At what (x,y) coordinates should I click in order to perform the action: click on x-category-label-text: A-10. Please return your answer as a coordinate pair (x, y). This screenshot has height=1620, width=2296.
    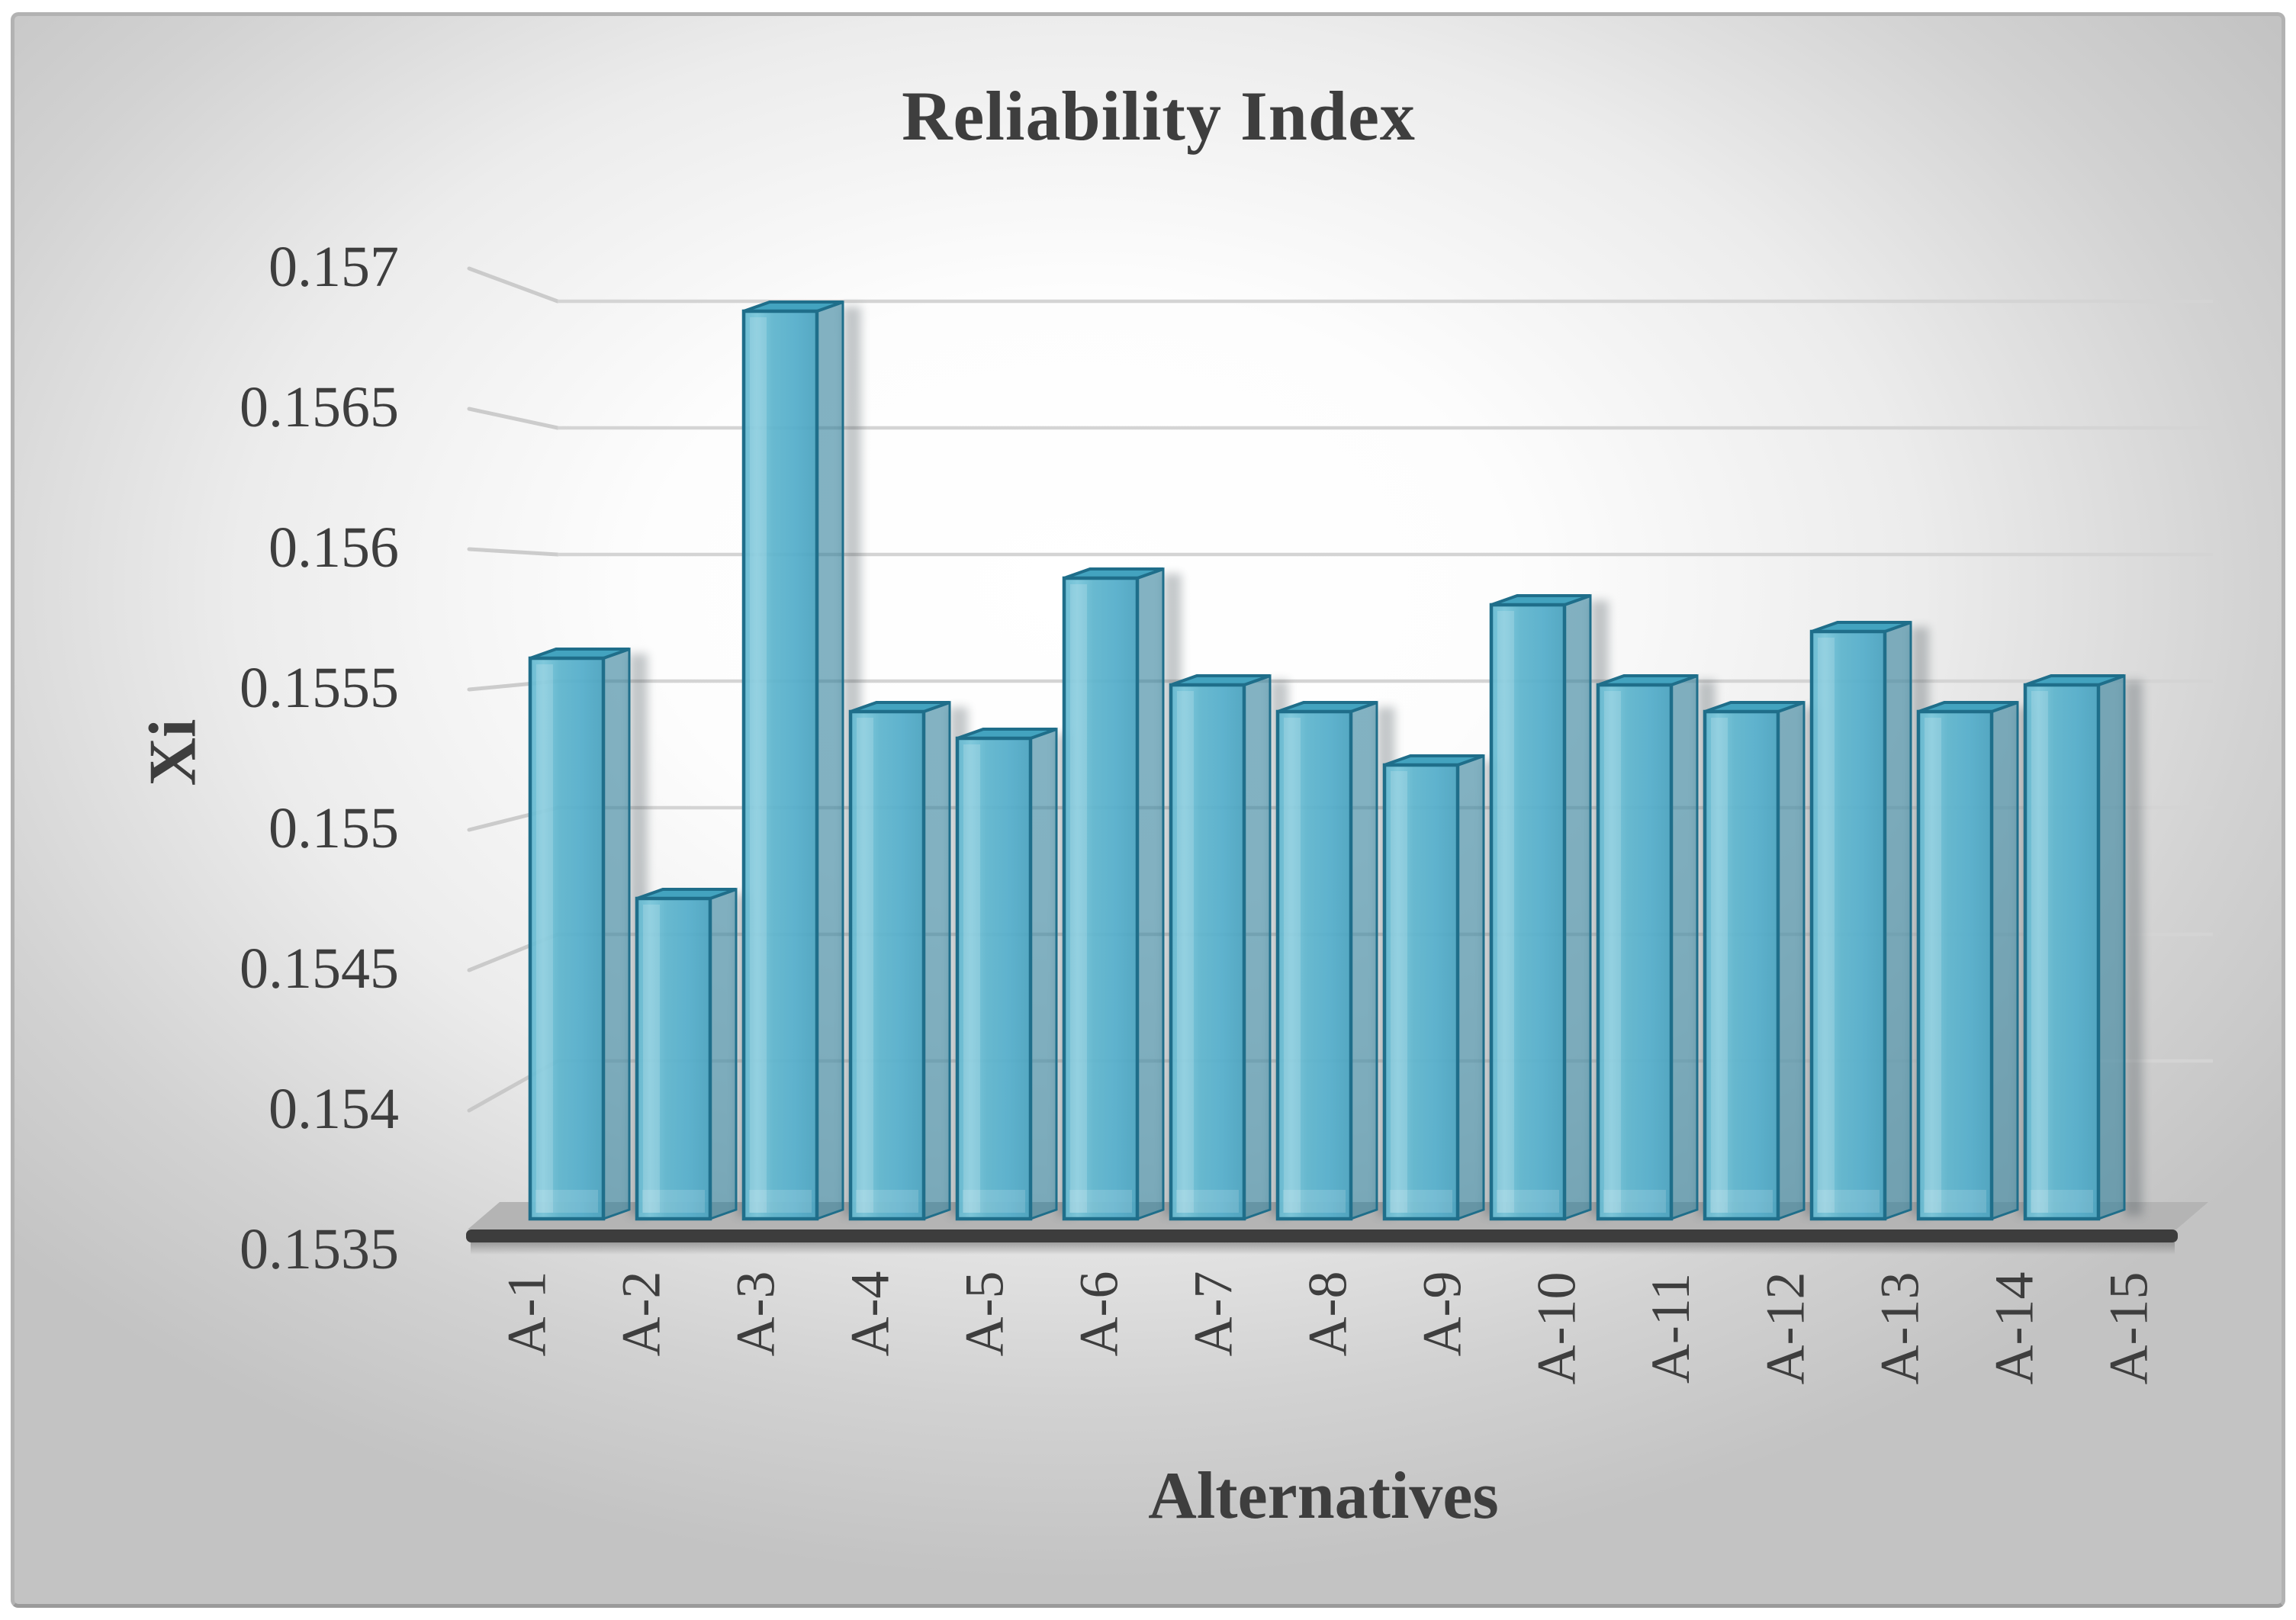
    Looking at the image, I should click on (1557, 1327).